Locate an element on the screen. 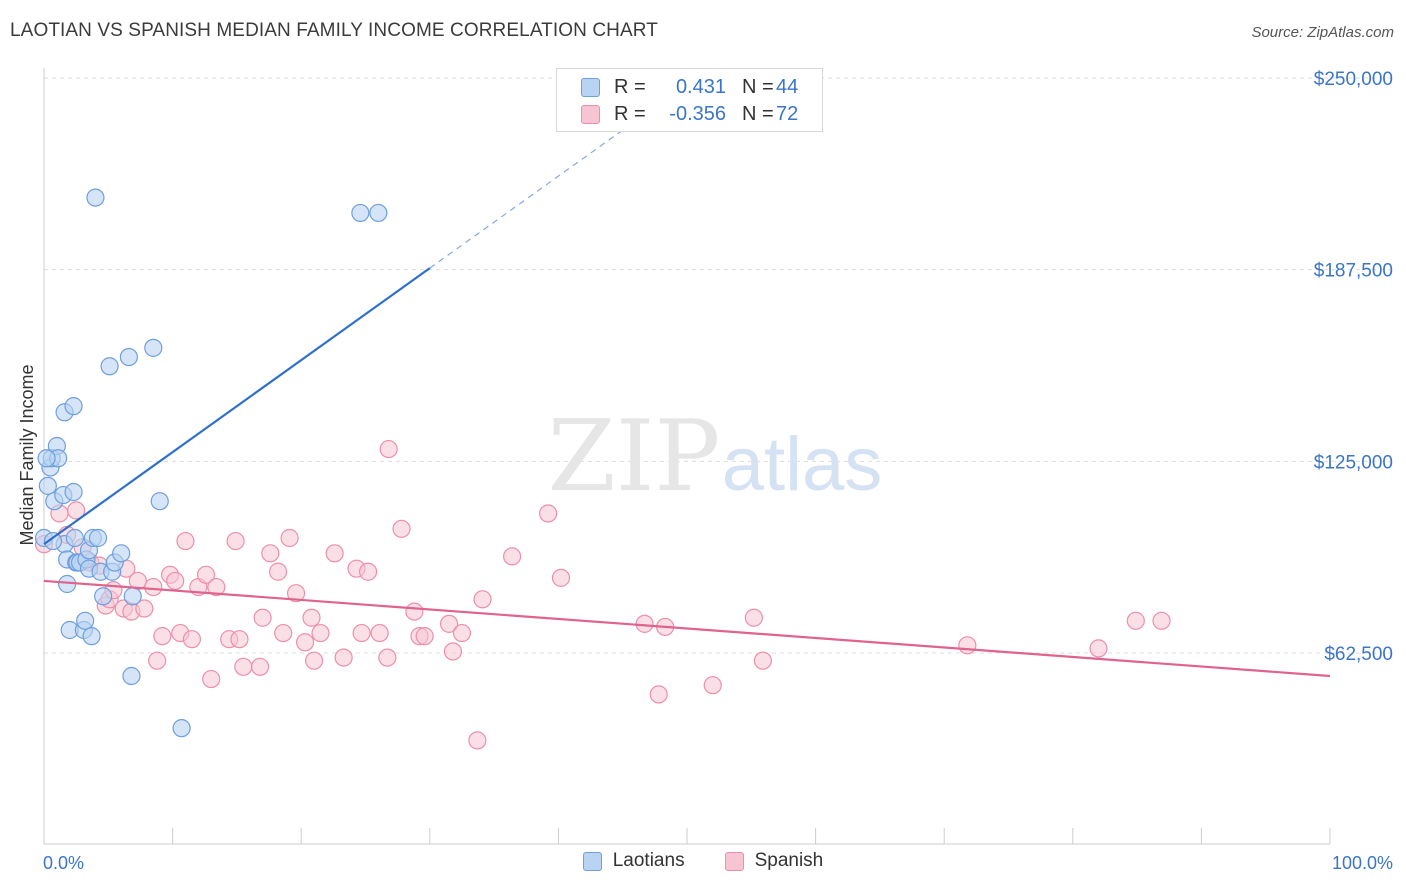 The image size is (1406, 892). y-tick-label: $125,000 is located at coordinates (1353, 462).